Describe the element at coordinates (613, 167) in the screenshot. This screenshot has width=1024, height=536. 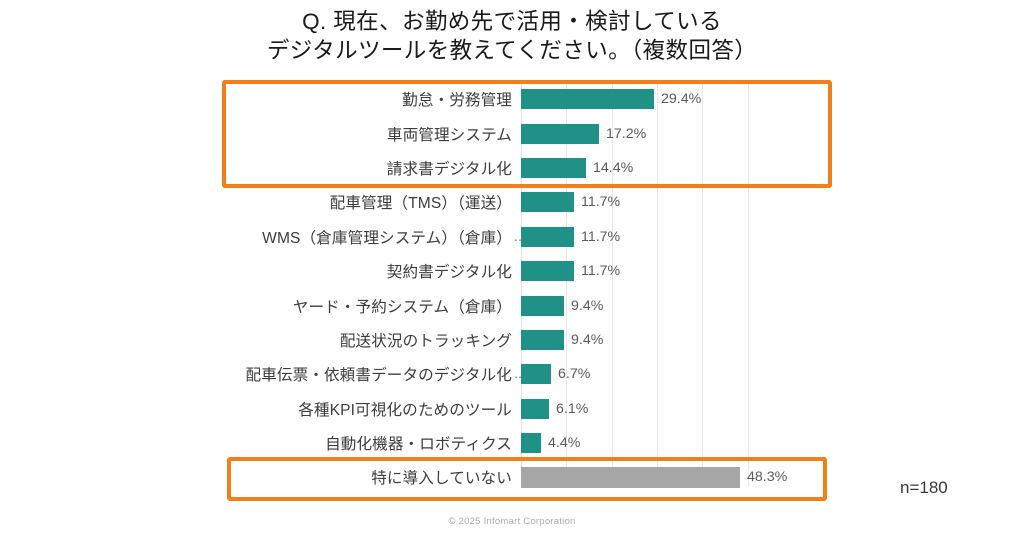
I see `bar-value-label: 14.4%` at that location.